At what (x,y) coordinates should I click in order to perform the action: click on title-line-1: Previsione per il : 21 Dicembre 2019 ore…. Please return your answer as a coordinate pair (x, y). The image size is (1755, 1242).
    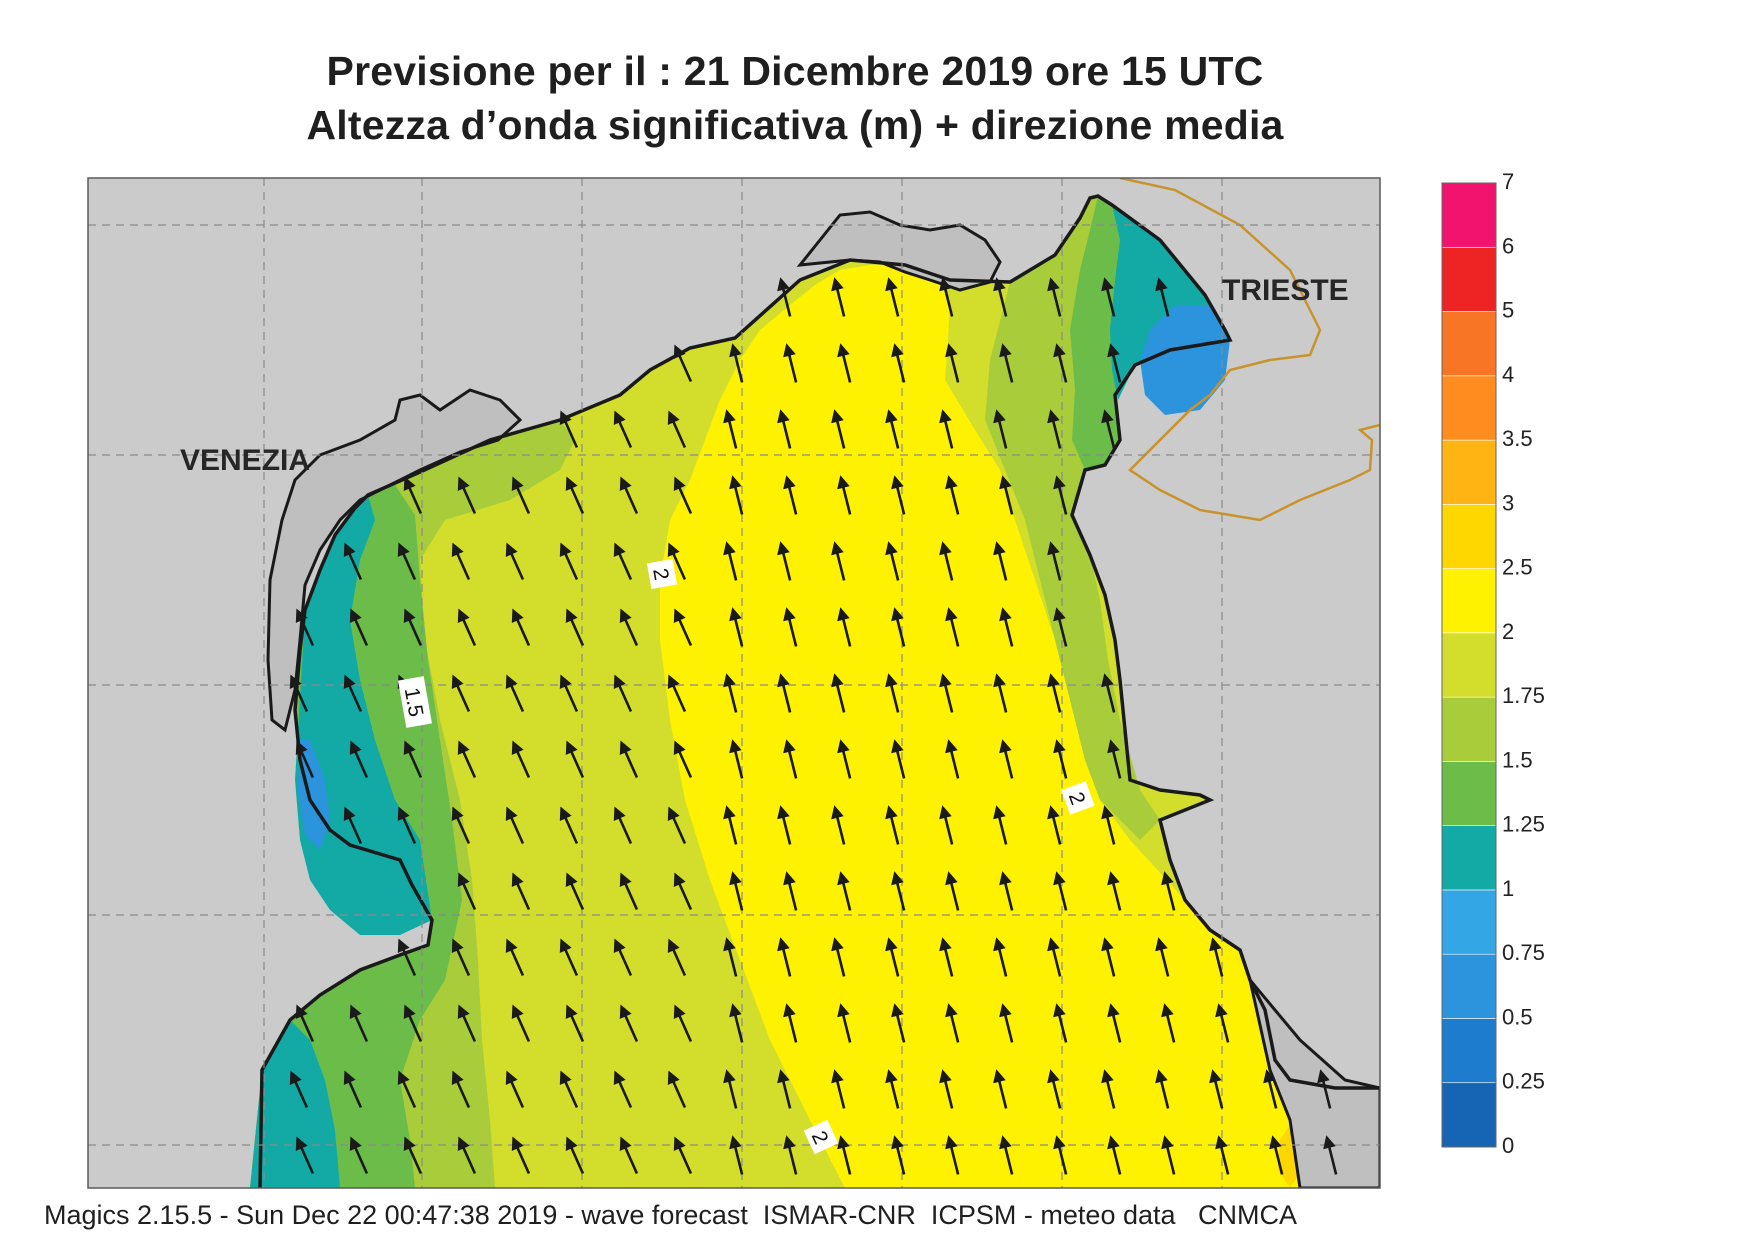
    Looking at the image, I should click on (795, 71).